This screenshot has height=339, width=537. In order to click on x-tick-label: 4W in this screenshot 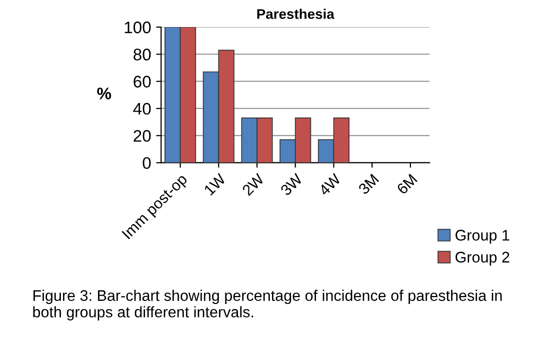, I will do `click(330, 184)`.